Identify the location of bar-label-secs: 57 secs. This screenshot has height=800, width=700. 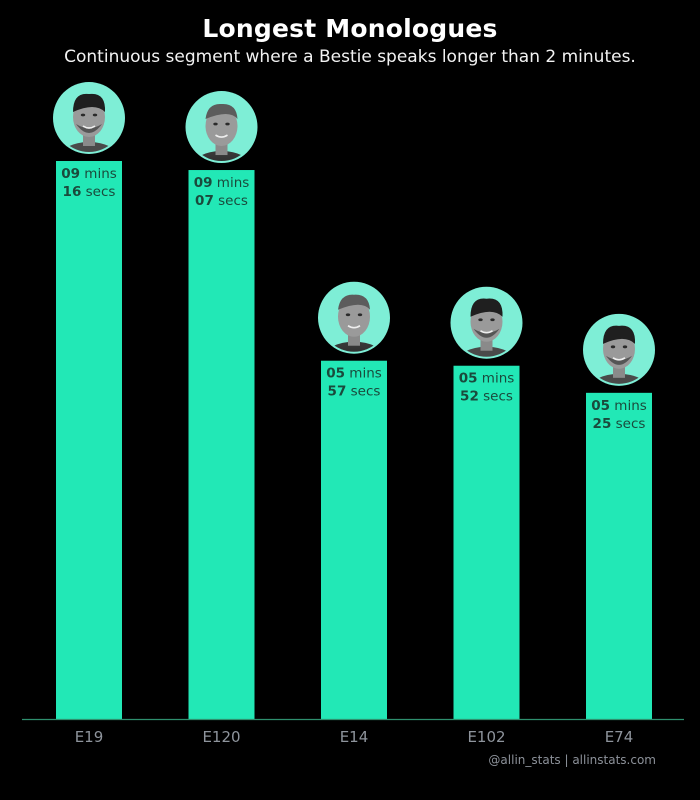
(354, 392).